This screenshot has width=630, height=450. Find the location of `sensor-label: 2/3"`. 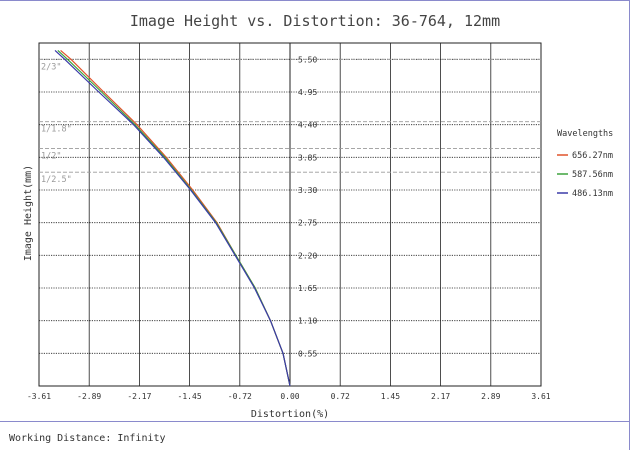

sensor-label: 2/3" is located at coordinates (51, 67).